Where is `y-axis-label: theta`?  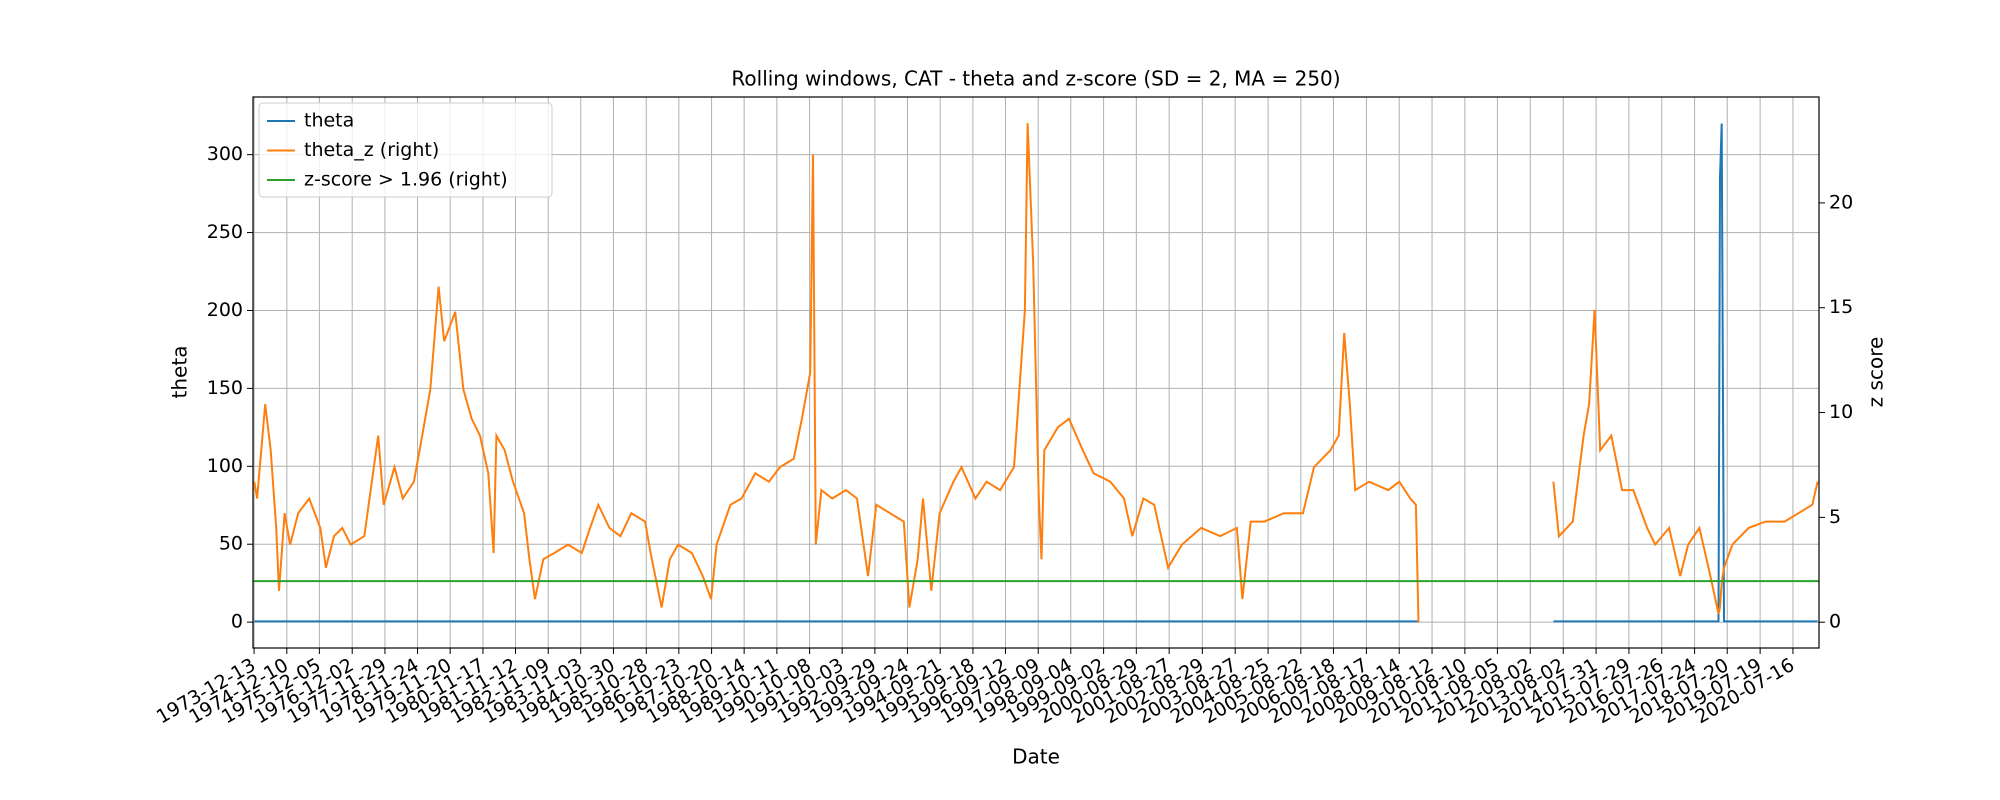
y-axis-label: theta is located at coordinates (180, 372).